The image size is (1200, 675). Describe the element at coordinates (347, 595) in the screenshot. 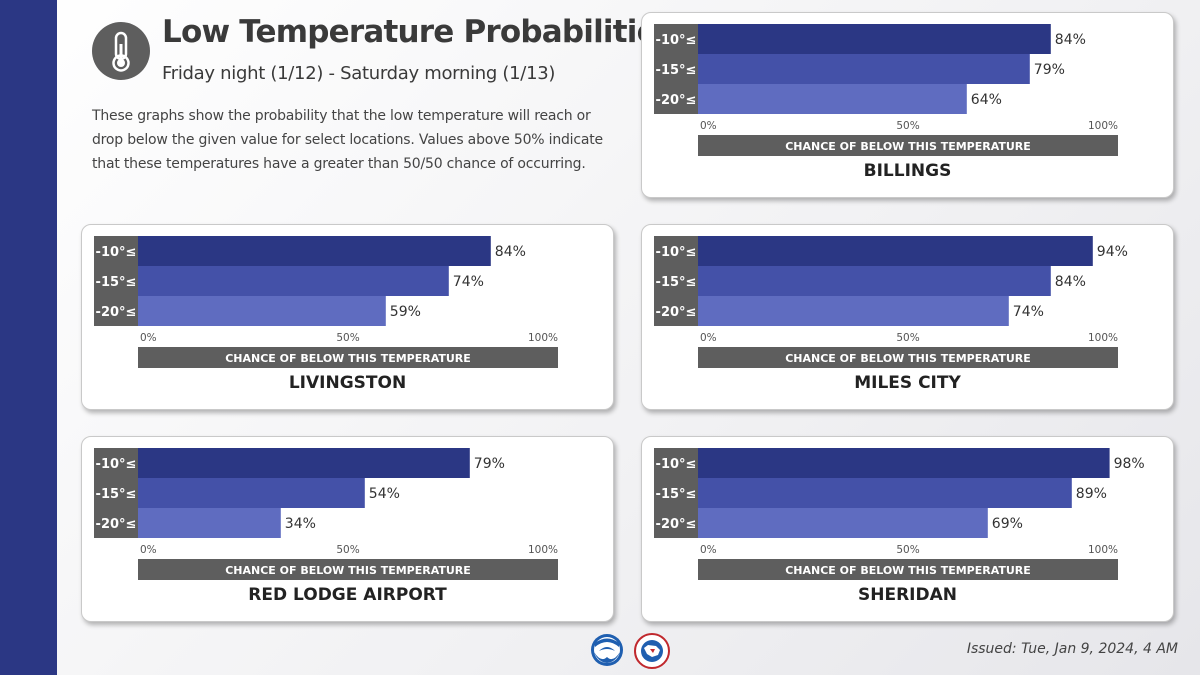

I see `chart-title: RED LODGE AIRPORT` at that location.